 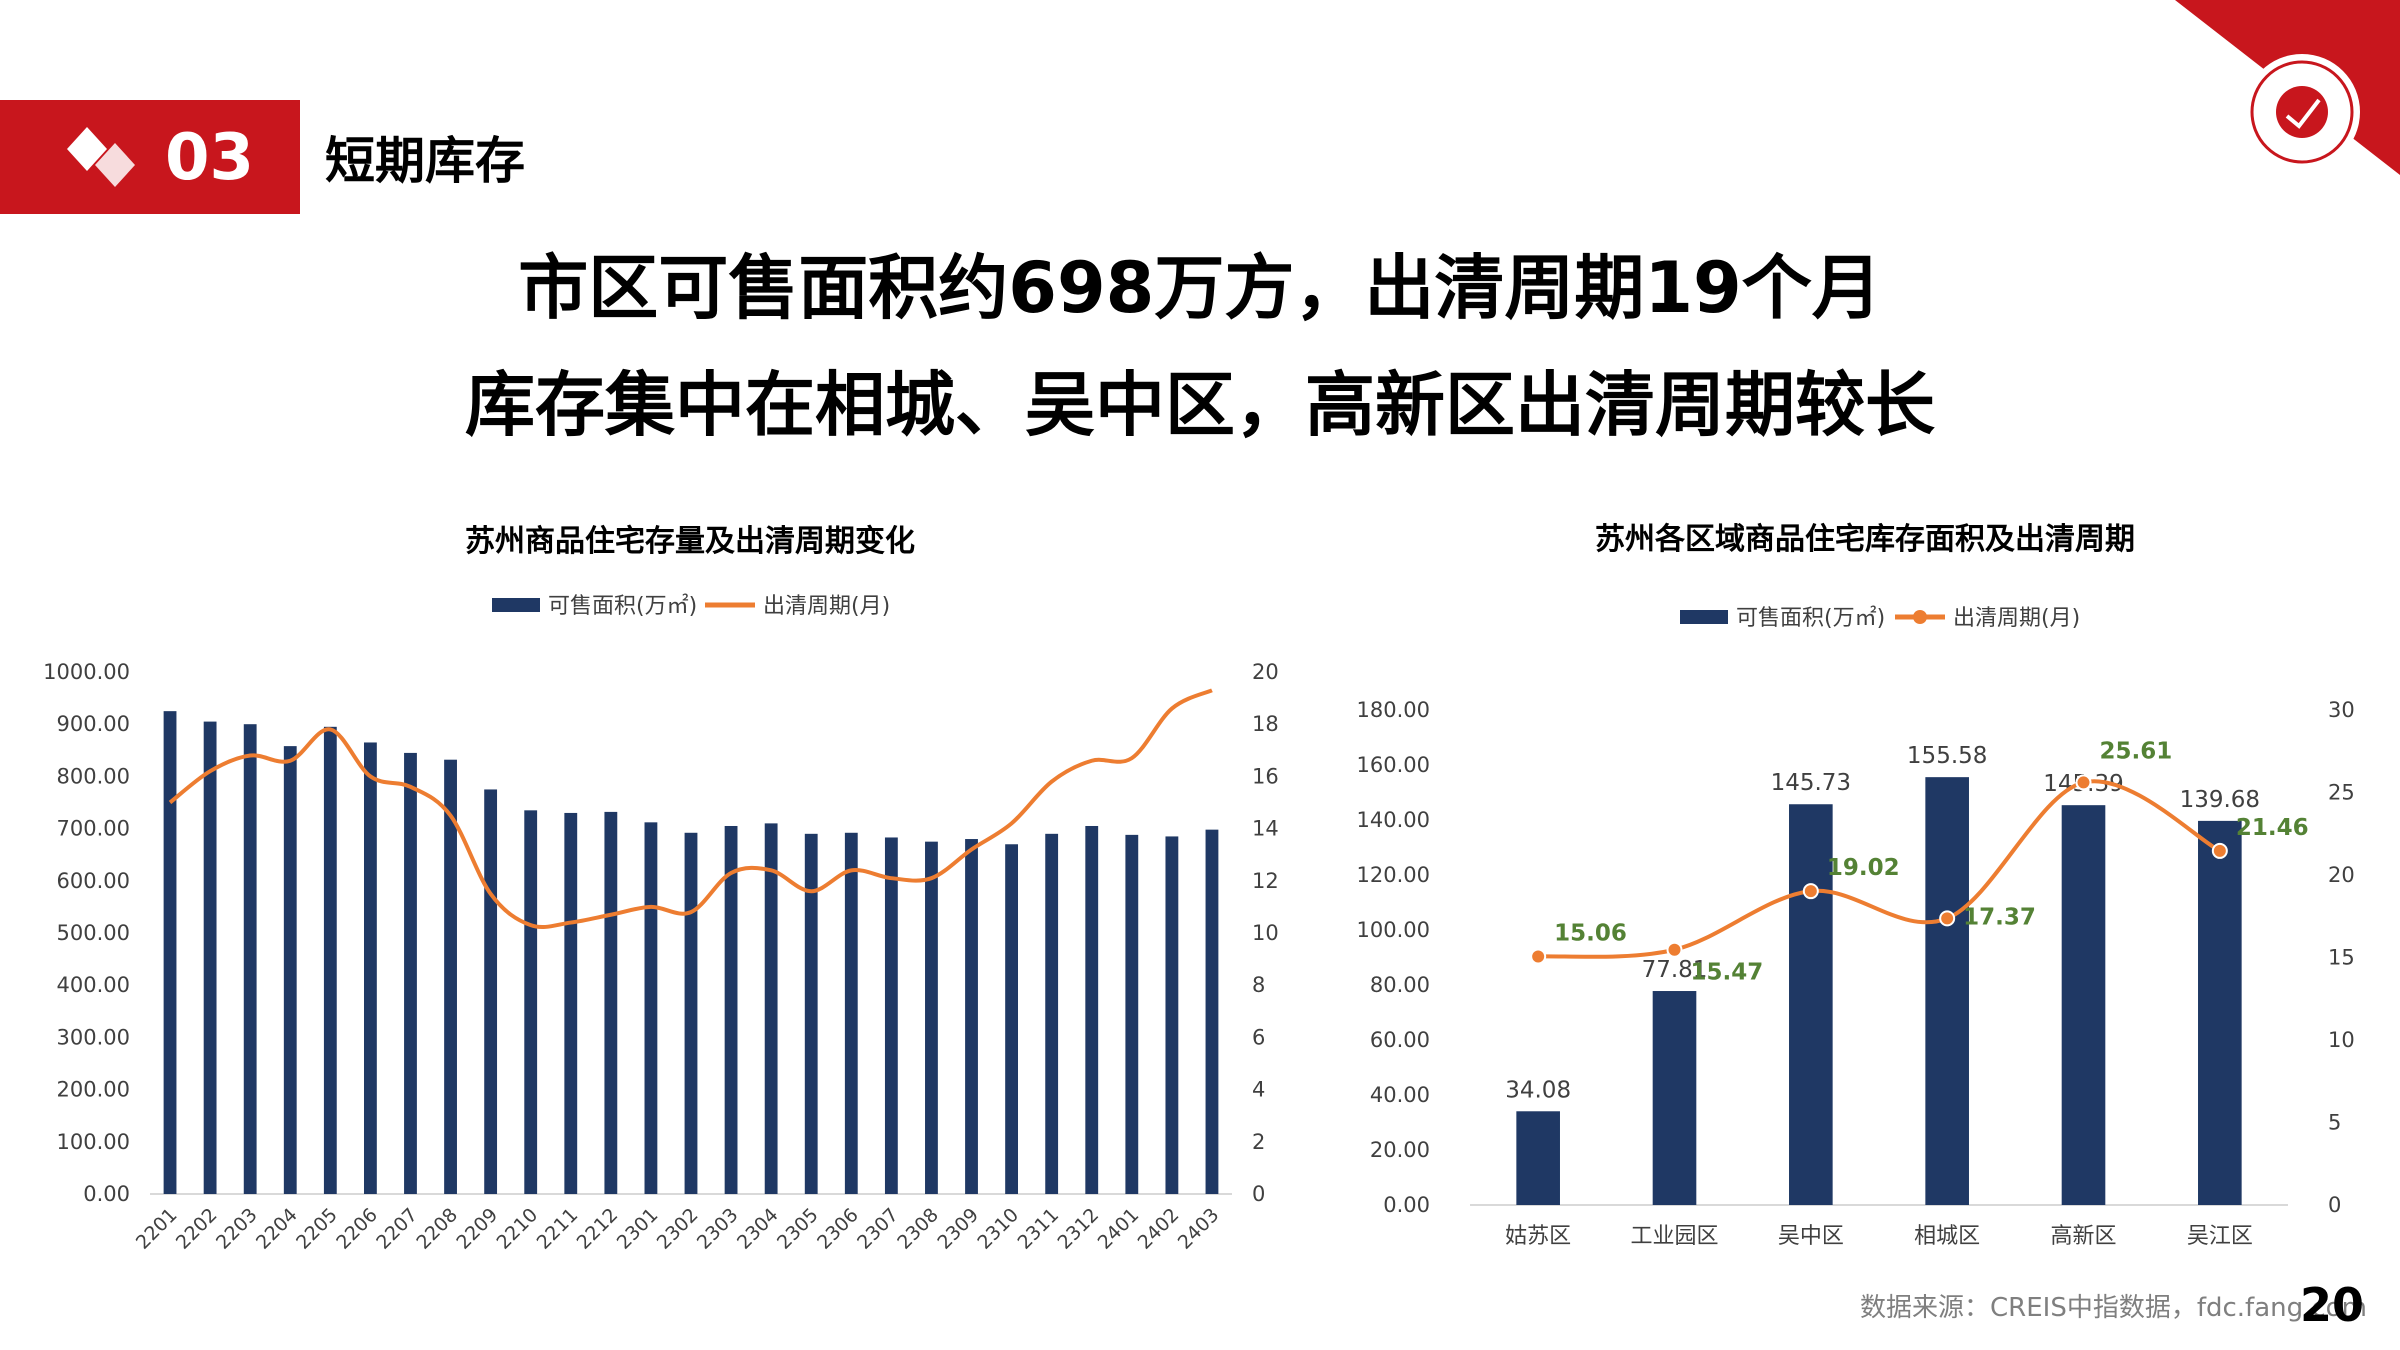 I want to click on x-tick-label: 2403, so click(x=1199, y=1229).